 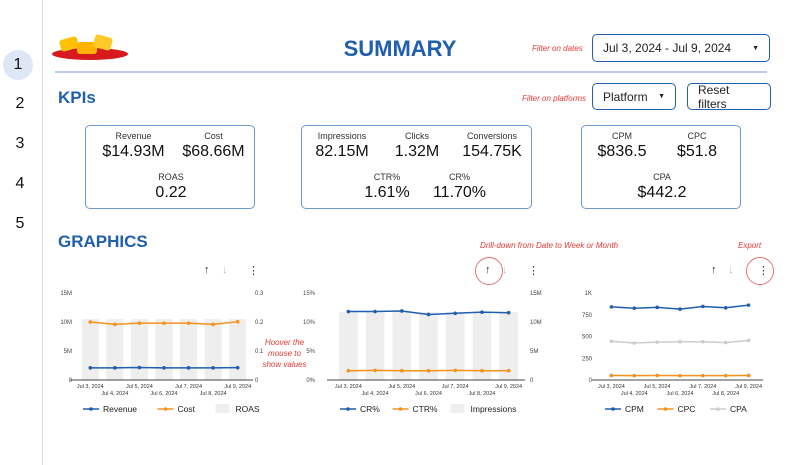 I want to click on y2-tick-label: 0.3, so click(x=259, y=294).